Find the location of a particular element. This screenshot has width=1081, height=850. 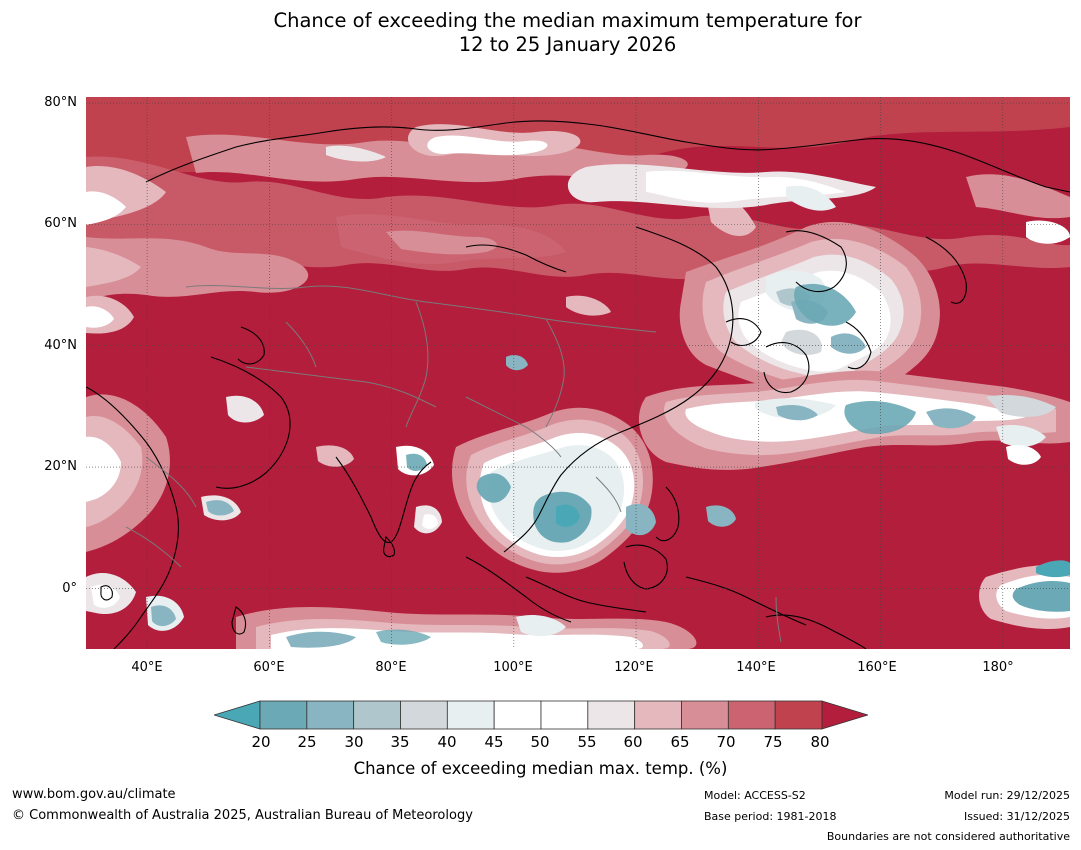

colorbar-tick: 60 is located at coordinates (633, 742).